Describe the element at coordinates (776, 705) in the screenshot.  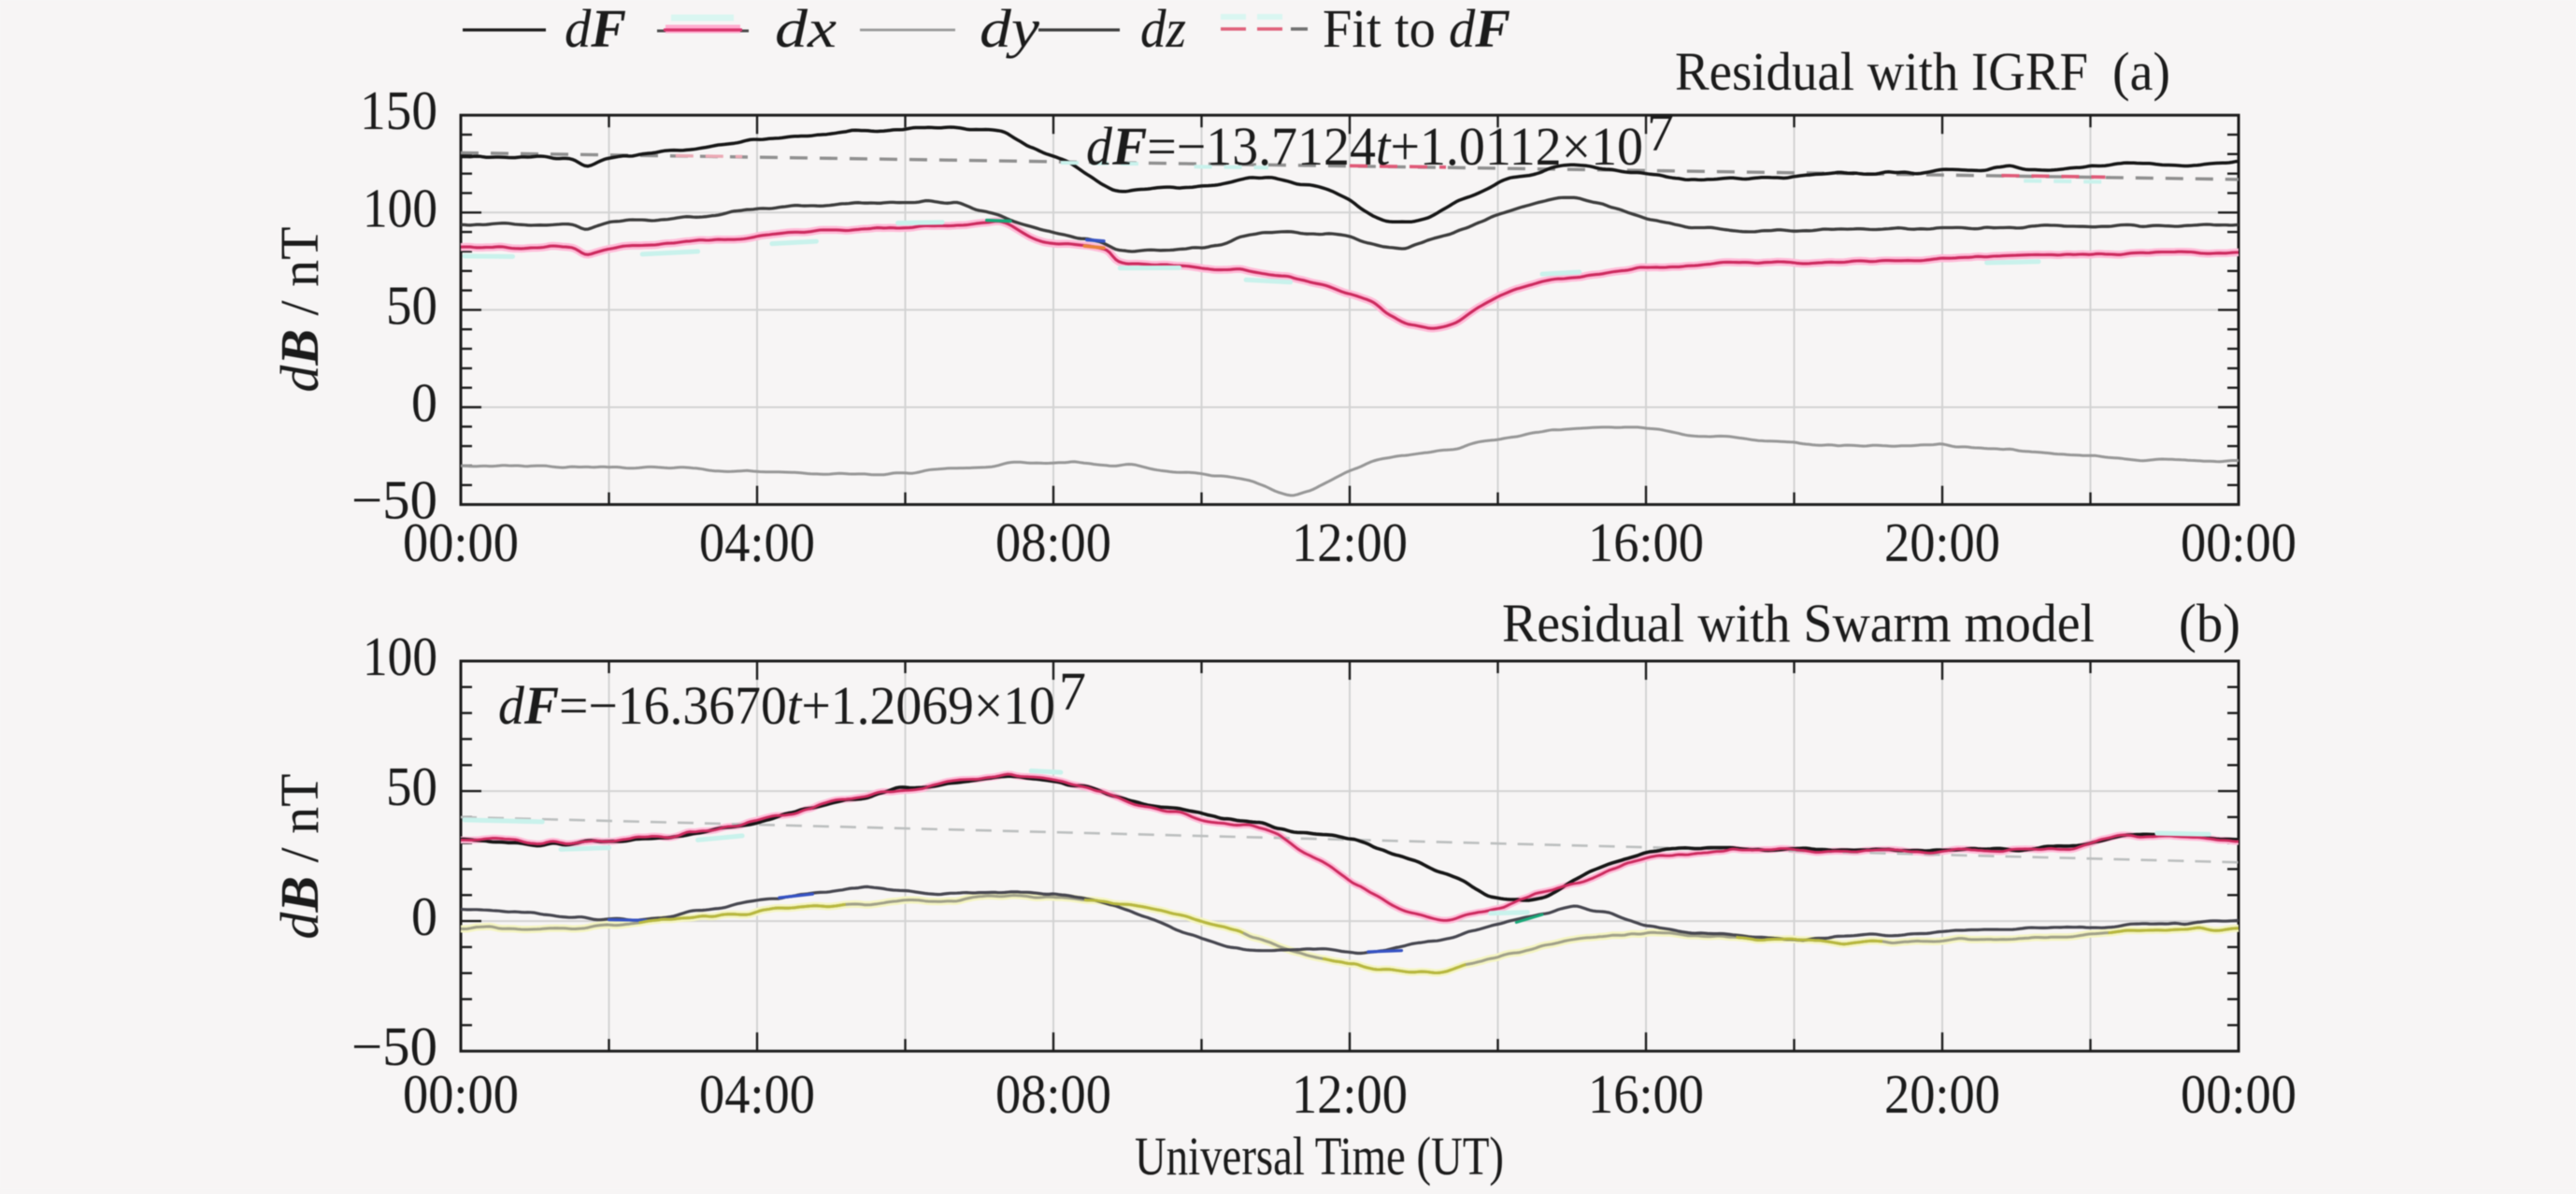
I see `svg-text: dF=−16.3670t+1.2069×10` at that location.